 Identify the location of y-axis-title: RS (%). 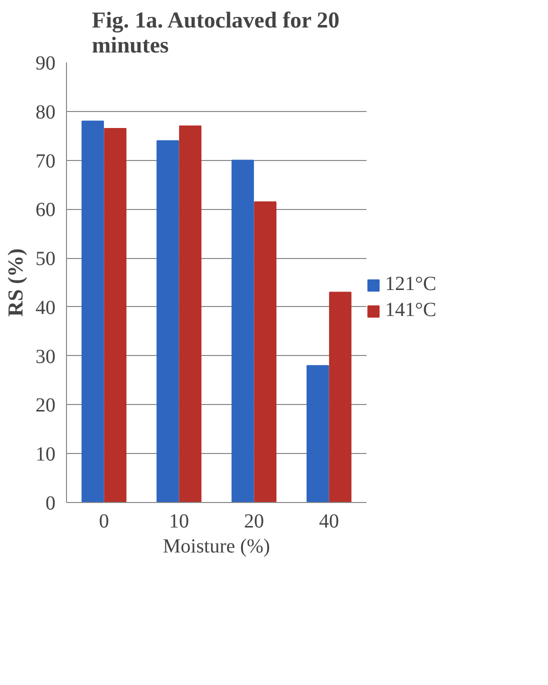
(16, 282).